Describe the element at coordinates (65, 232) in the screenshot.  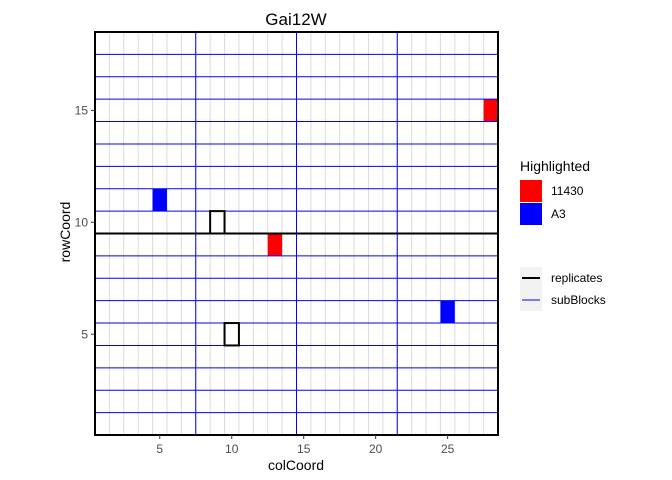
I see `y-axis-title: rowCoord` at that location.